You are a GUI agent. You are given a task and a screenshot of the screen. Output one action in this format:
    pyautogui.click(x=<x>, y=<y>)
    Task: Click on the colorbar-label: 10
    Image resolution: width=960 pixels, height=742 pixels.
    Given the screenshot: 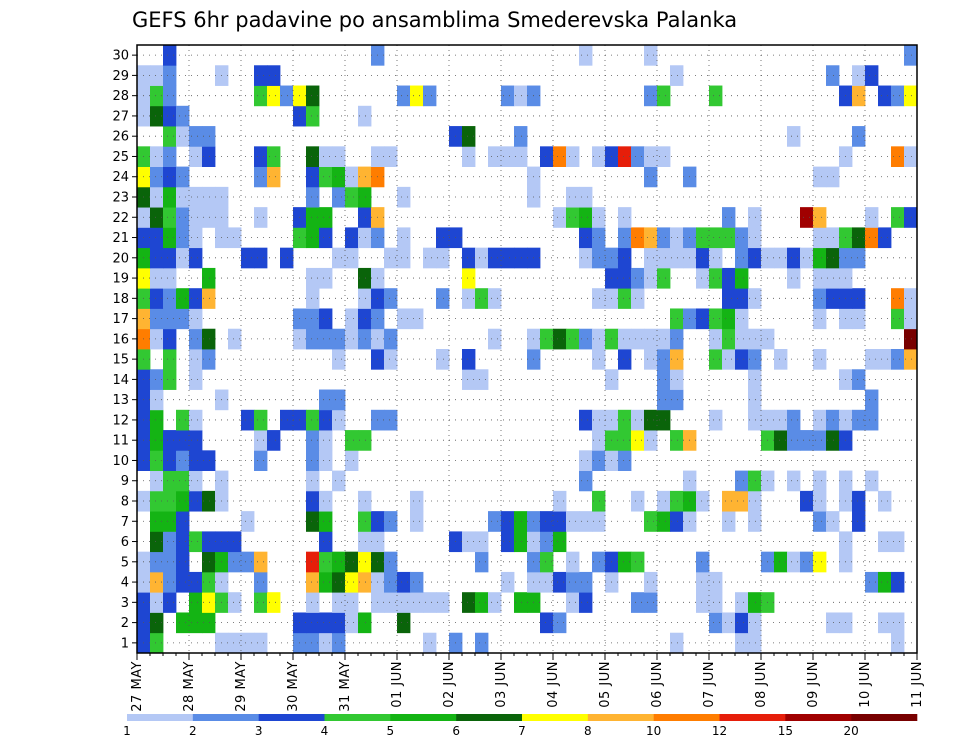 What is the action you would take?
    pyautogui.click(x=653, y=731)
    